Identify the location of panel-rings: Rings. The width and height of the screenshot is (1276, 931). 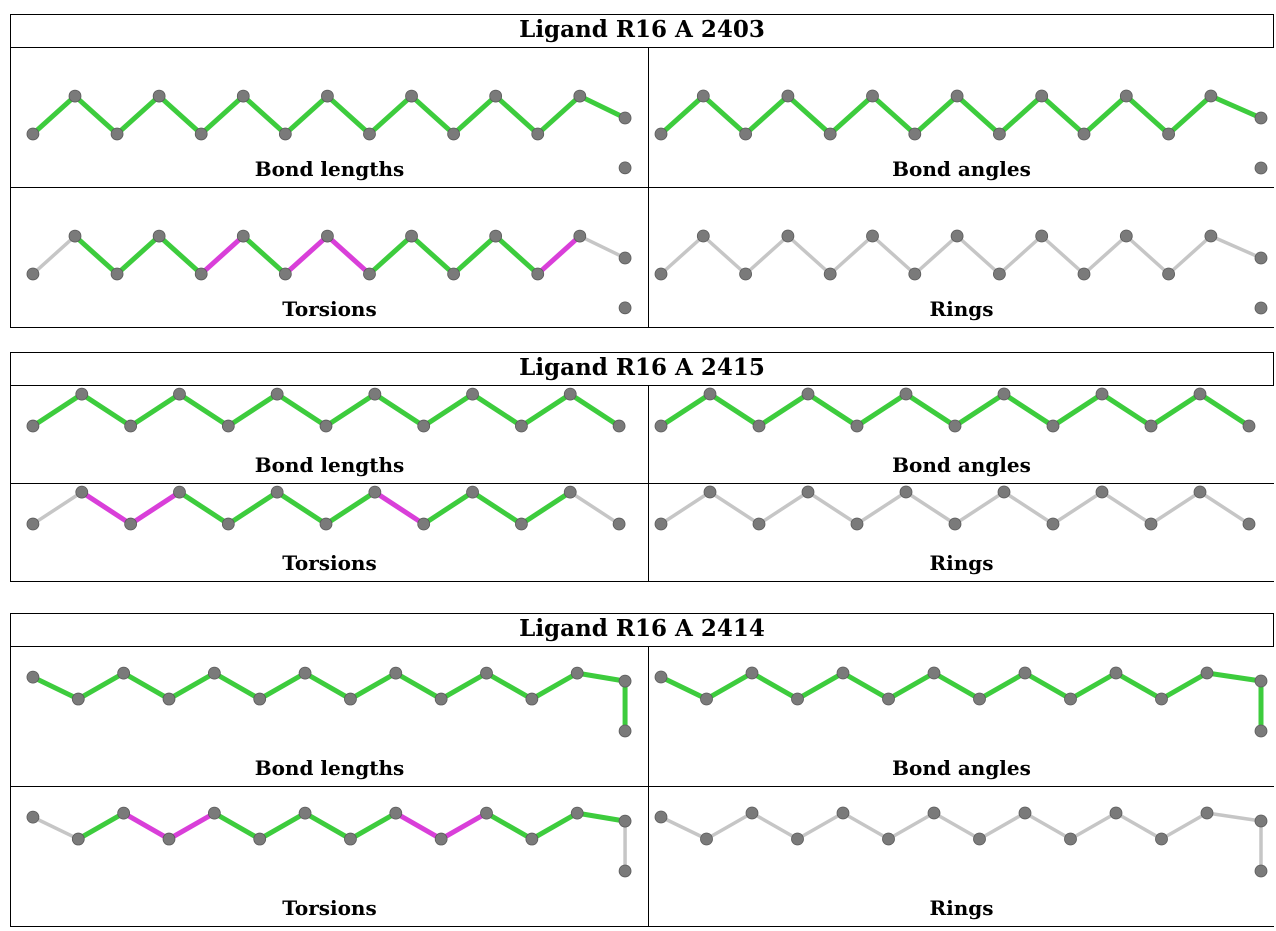
(961, 258).